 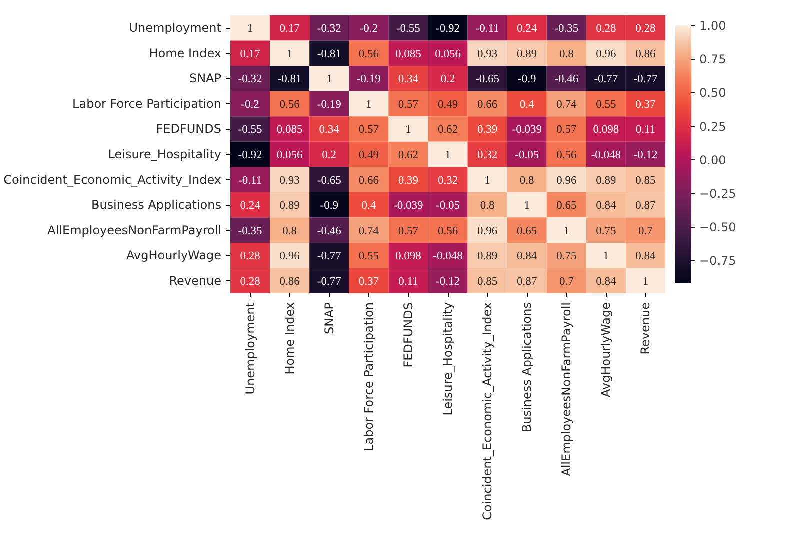 I want to click on data-label: -0.12, so click(x=448, y=282).